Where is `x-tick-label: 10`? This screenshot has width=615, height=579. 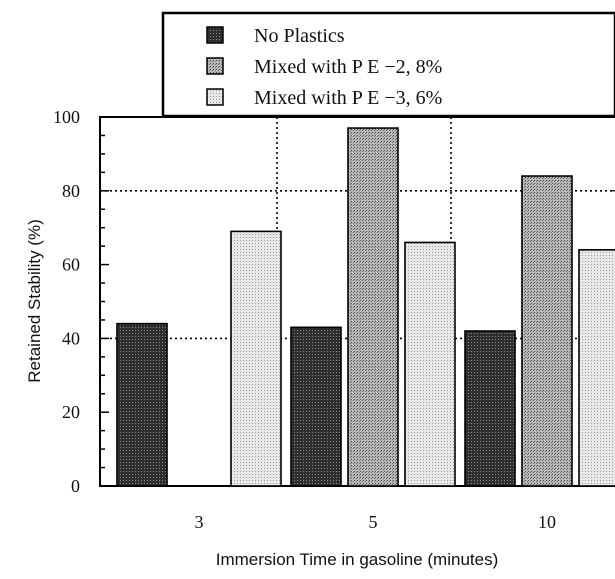
x-tick-label: 10 is located at coordinates (547, 522).